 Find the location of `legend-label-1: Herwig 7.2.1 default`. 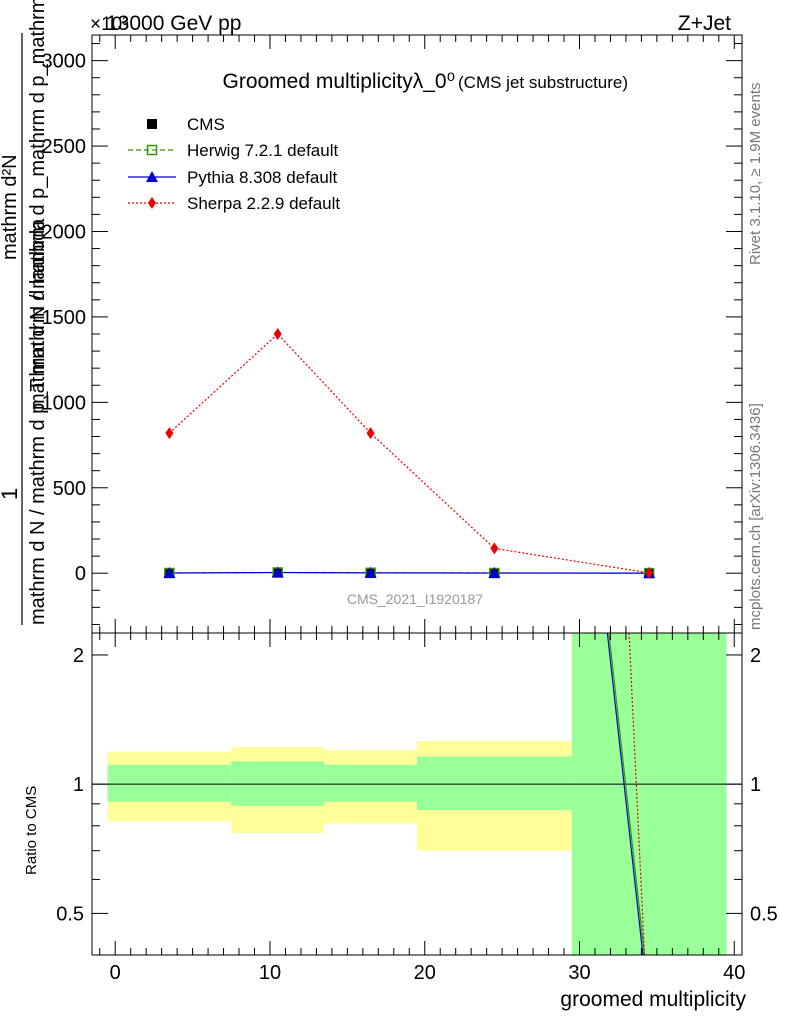

legend-label-1: Herwig 7.2.1 default is located at coordinates (262, 150).